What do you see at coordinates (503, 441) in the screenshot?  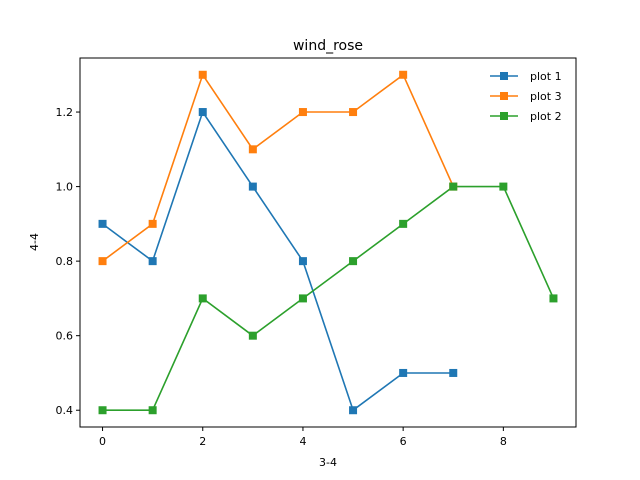 I see `x-tick-label: 8` at bounding box center [503, 441].